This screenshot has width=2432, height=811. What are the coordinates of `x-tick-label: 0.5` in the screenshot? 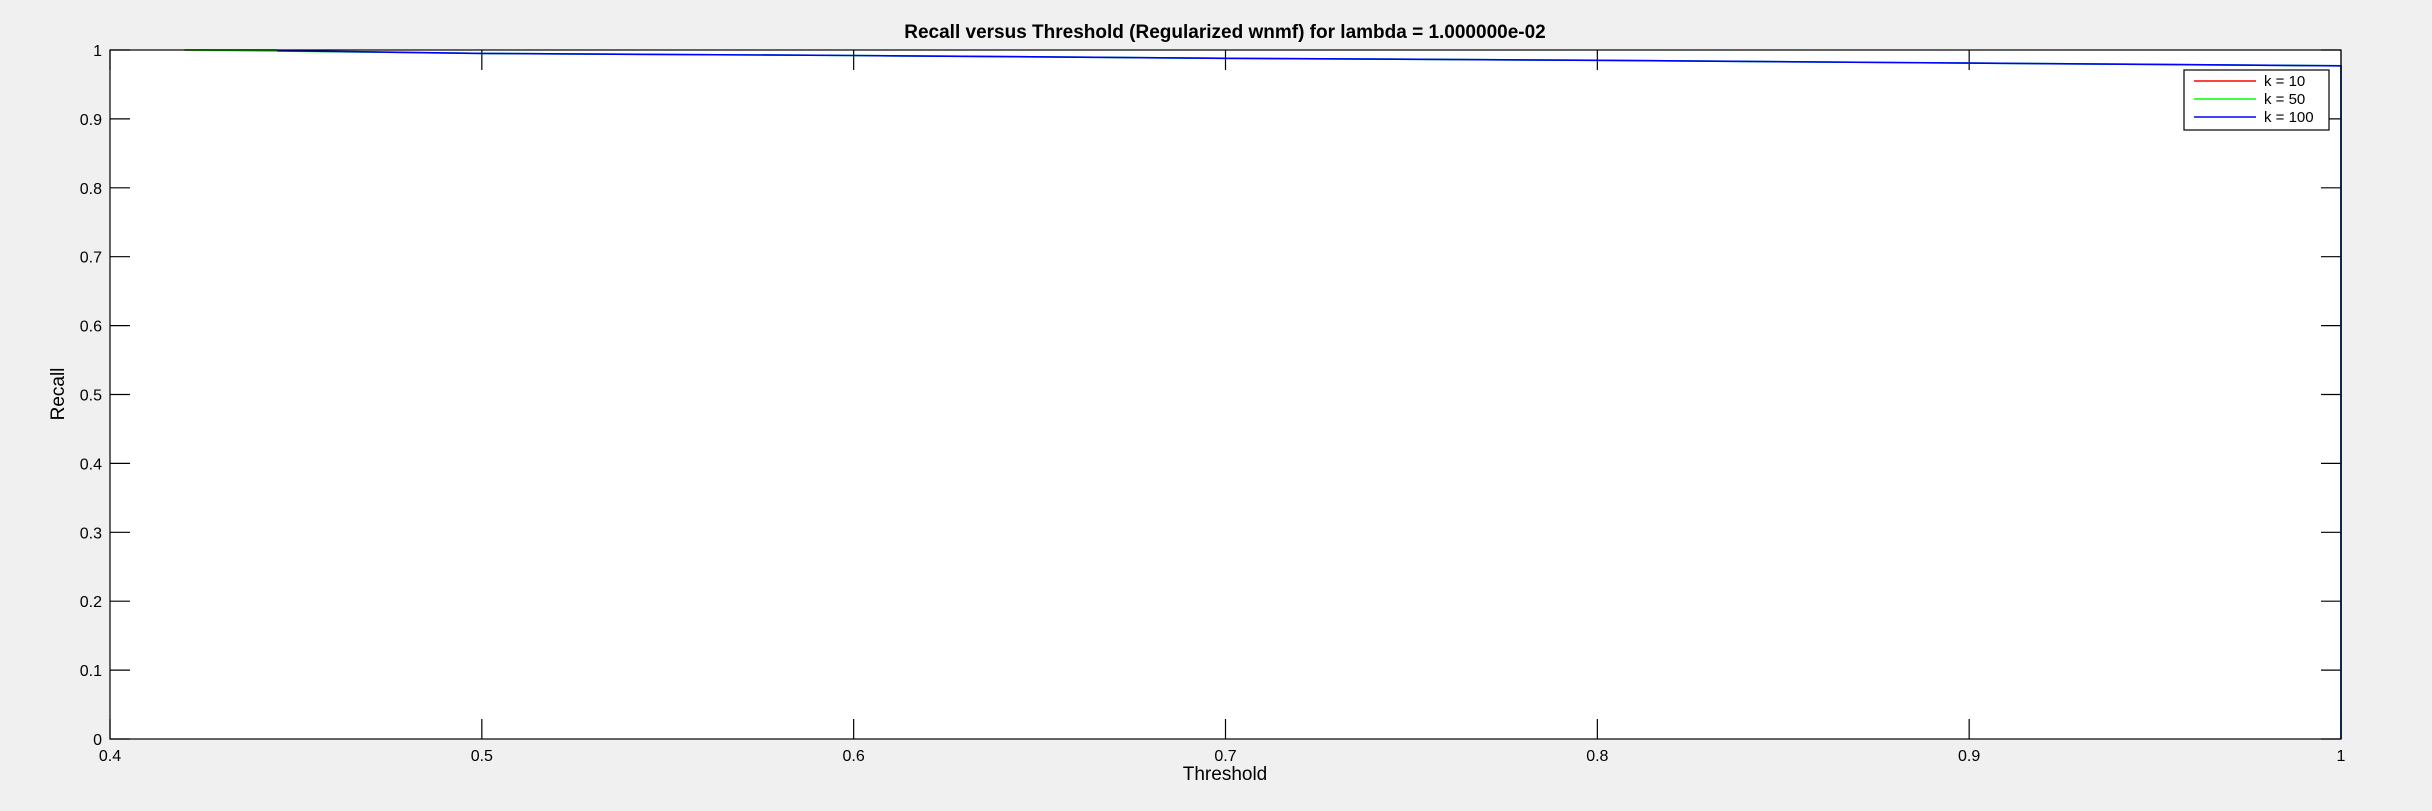 It's located at (482, 756).